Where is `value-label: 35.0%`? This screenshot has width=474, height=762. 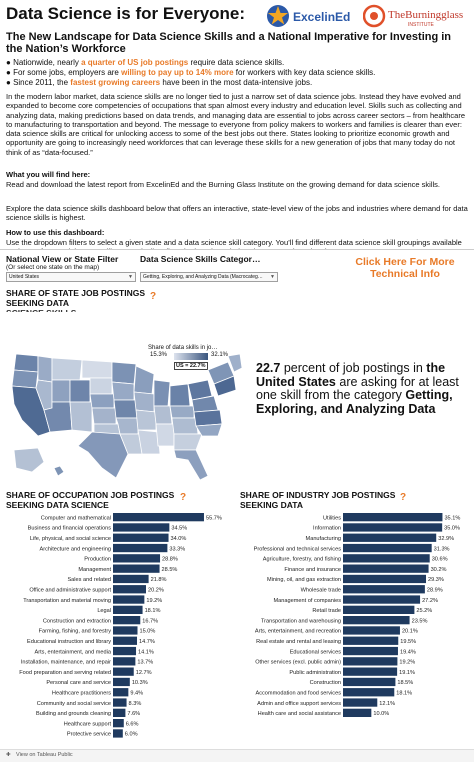
value-label: 35.0% is located at coordinates (452, 529).